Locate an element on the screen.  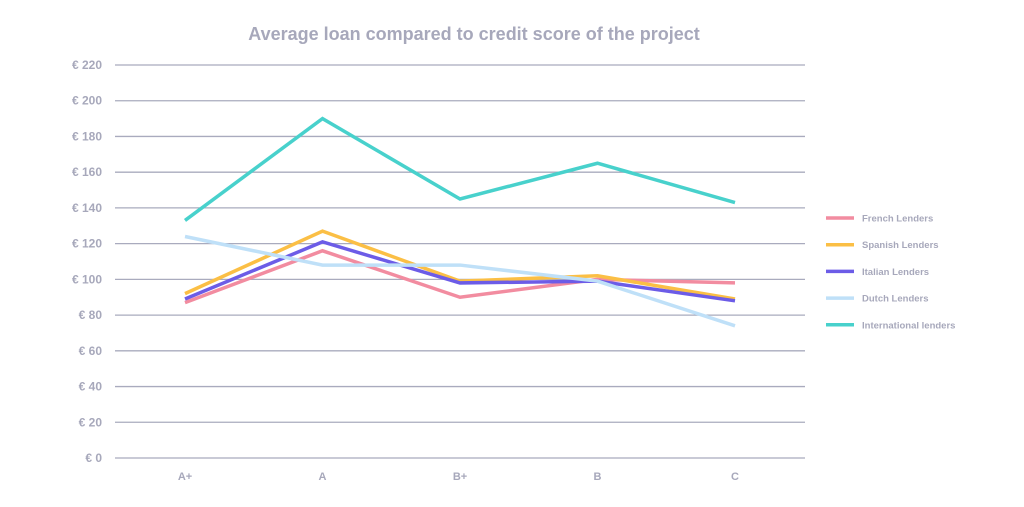
x-tick-label: A is located at coordinates (323, 477).